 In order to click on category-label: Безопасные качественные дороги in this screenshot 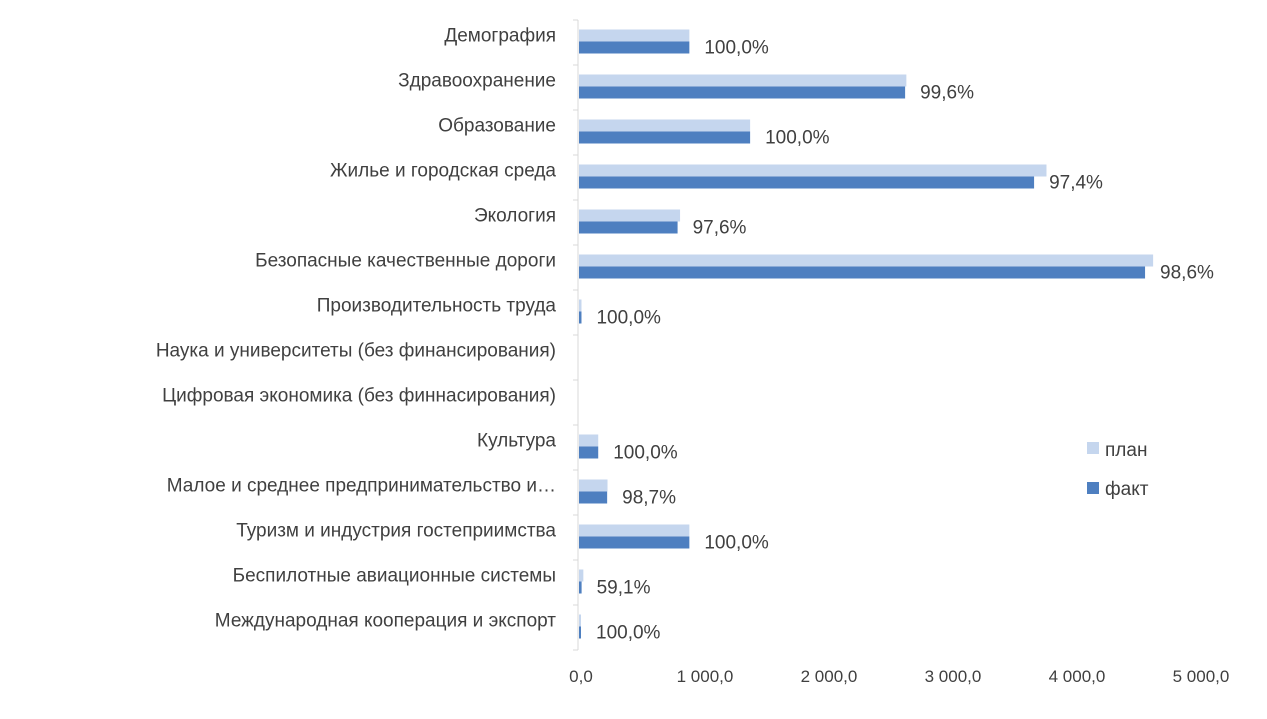, I will do `click(405, 261)`.